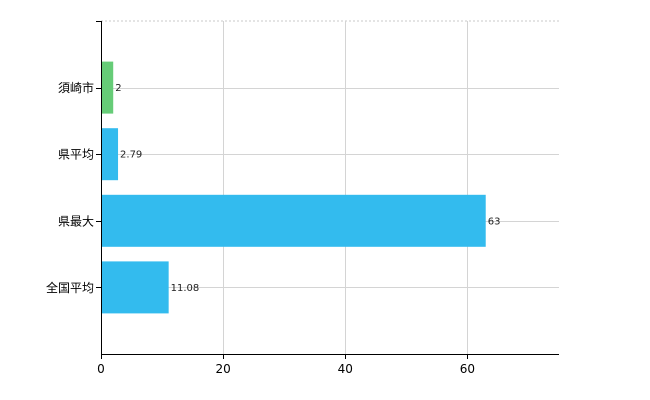 This screenshot has width=650, height=400. Describe the element at coordinates (70, 287) in the screenshot. I see `y-tick-label: 全国平均` at that location.